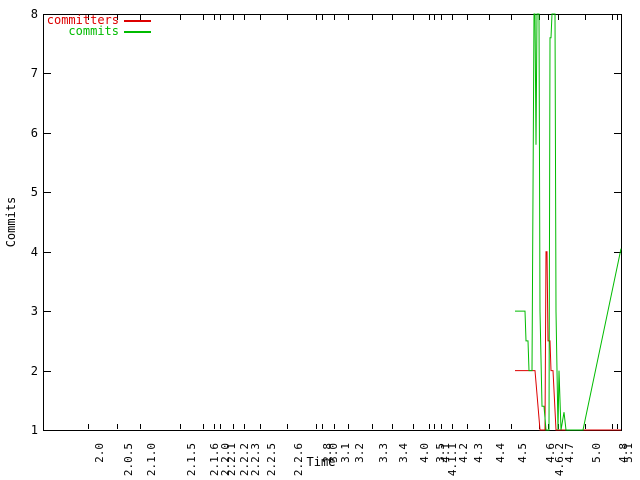  Describe the element at coordinates (321, 462) in the screenshot. I see `x-axis-title: Time` at that location.